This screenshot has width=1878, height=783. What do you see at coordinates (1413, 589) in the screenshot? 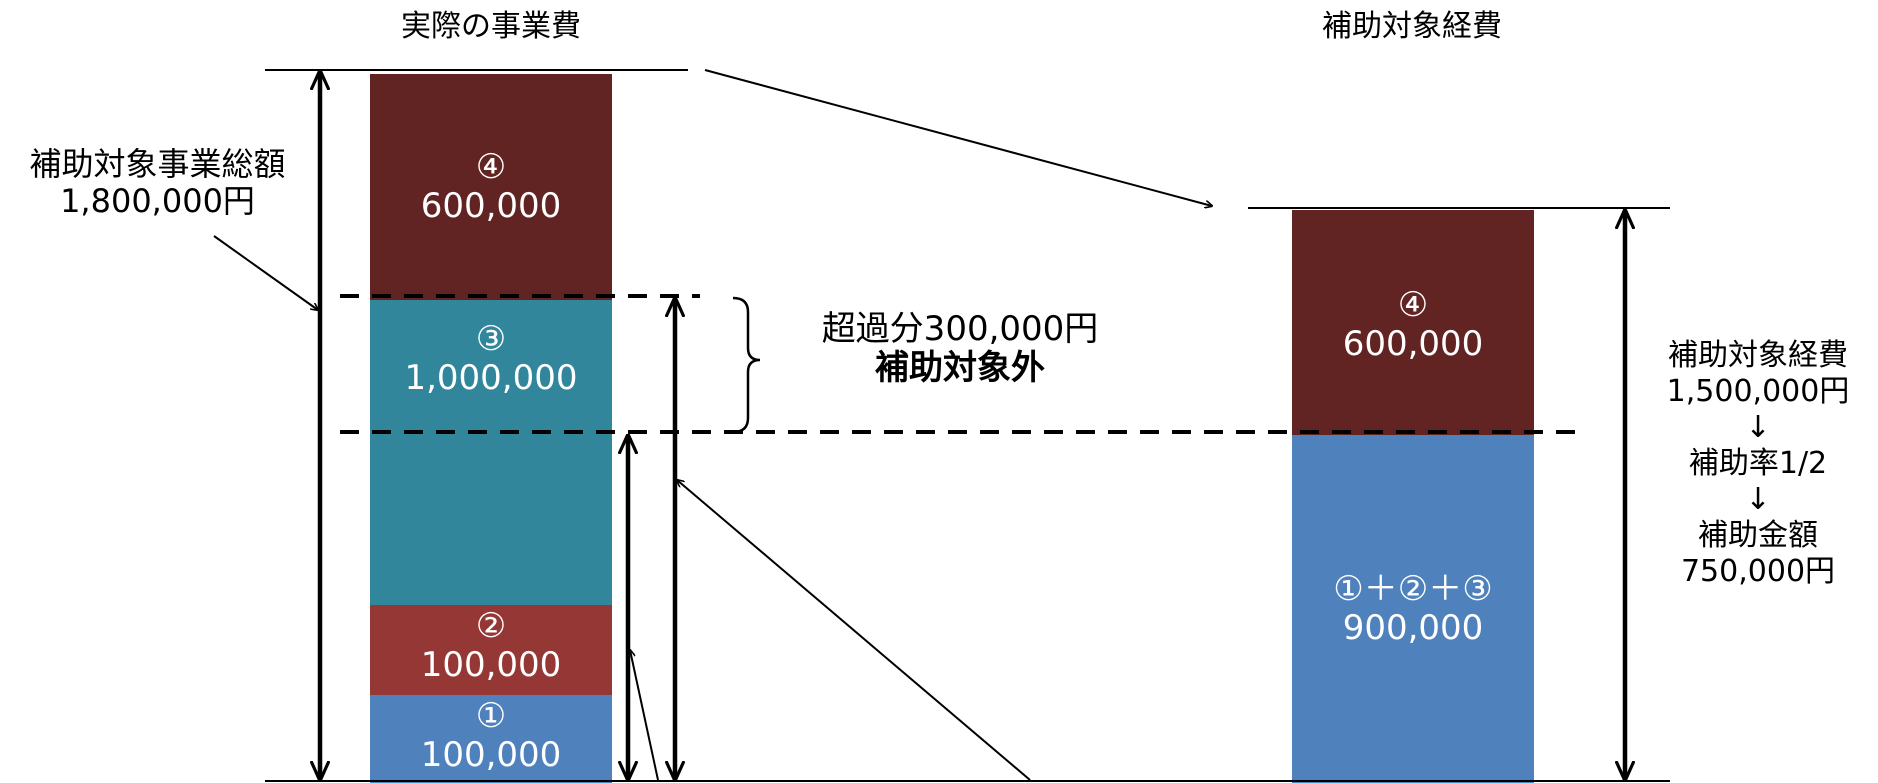
I see `right-segment-bottom-marker: ①＋②＋③` at bounding box center [1413, 589].